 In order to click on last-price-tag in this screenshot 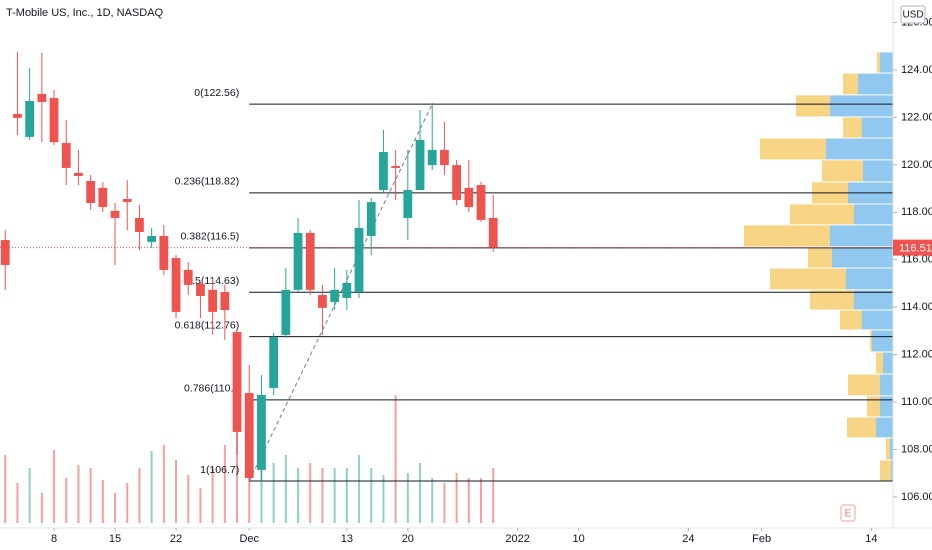, I will do `click(912, 247)`.